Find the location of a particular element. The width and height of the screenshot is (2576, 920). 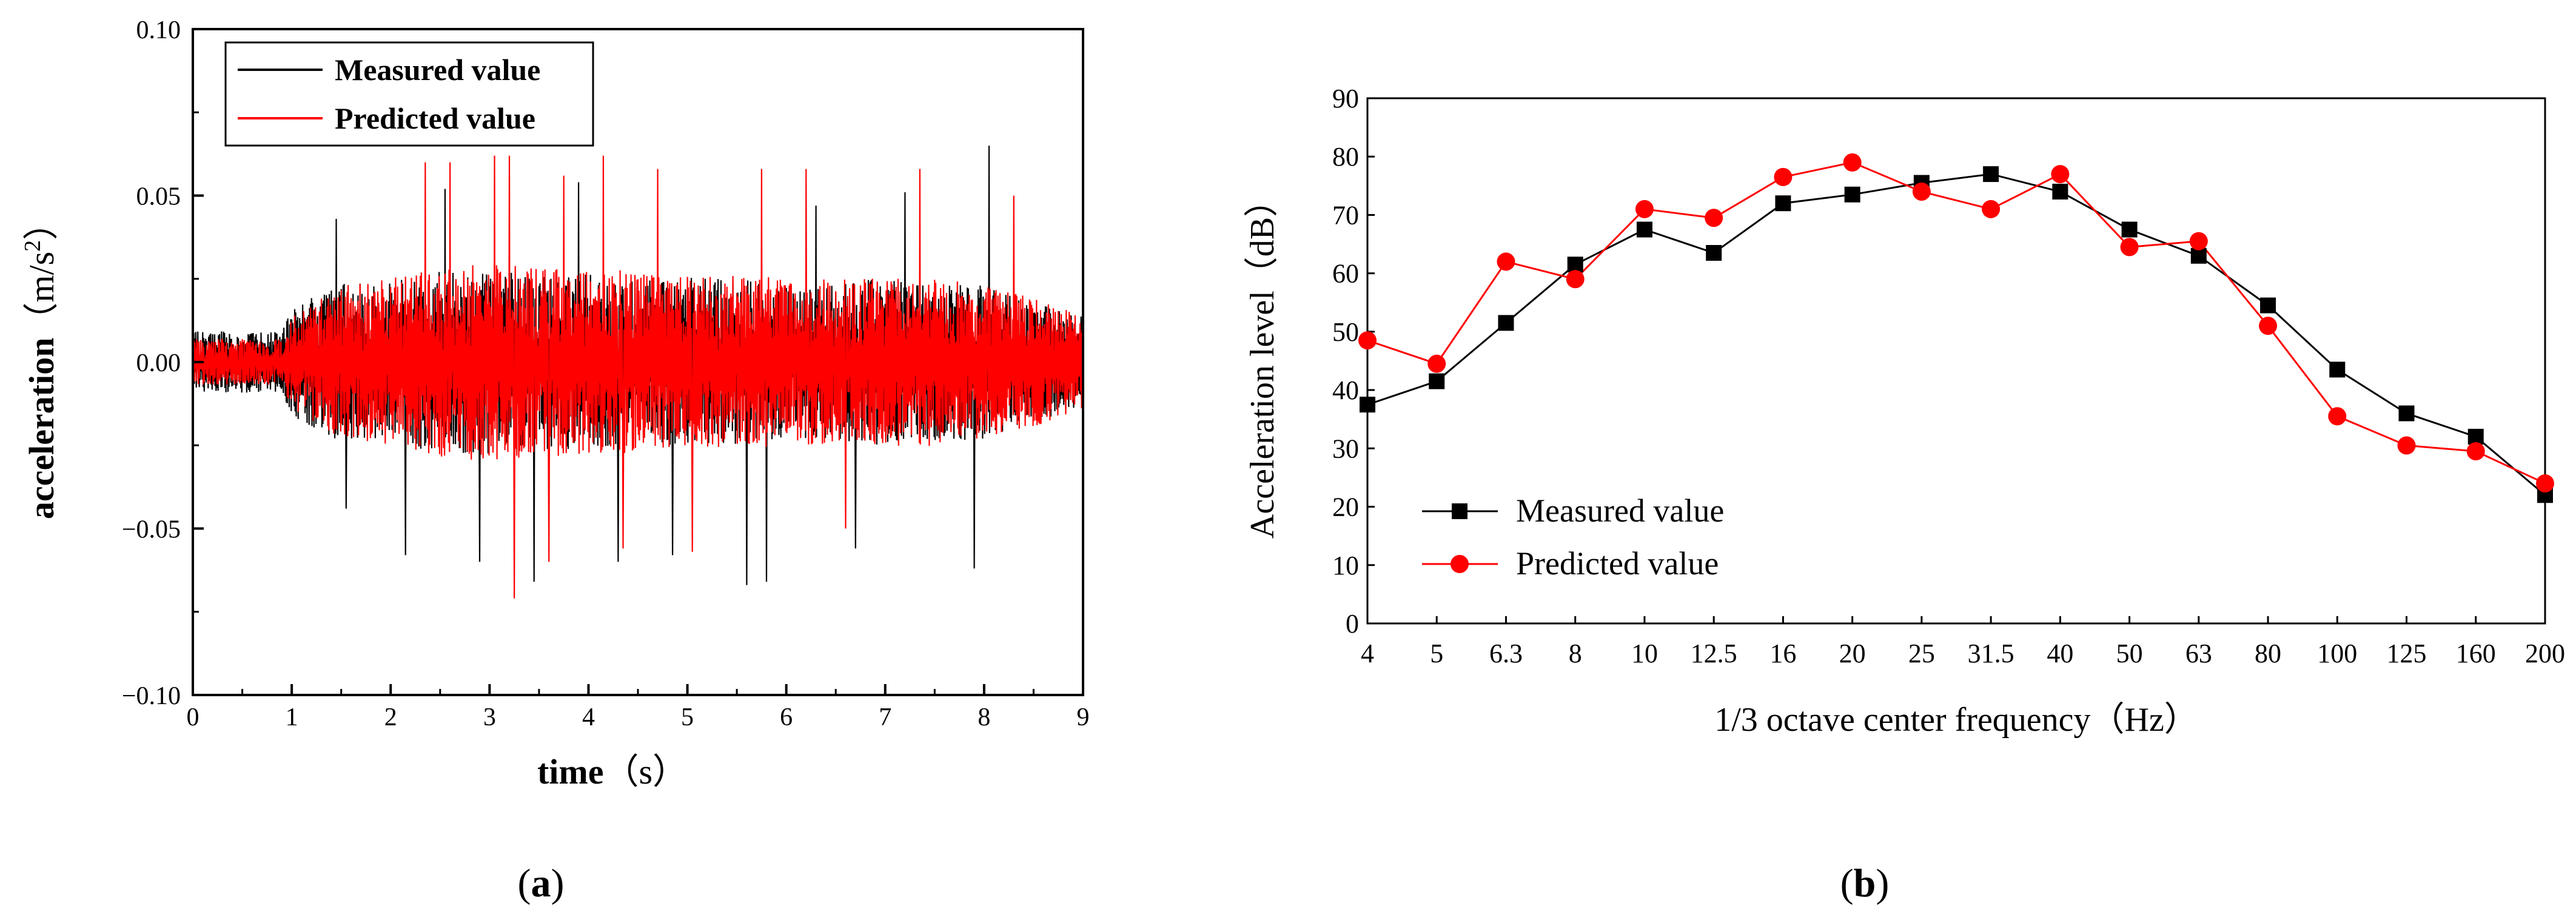

chart-a-y-axis-title: acceleration（m/s2） is located at coordinates (40, 362).